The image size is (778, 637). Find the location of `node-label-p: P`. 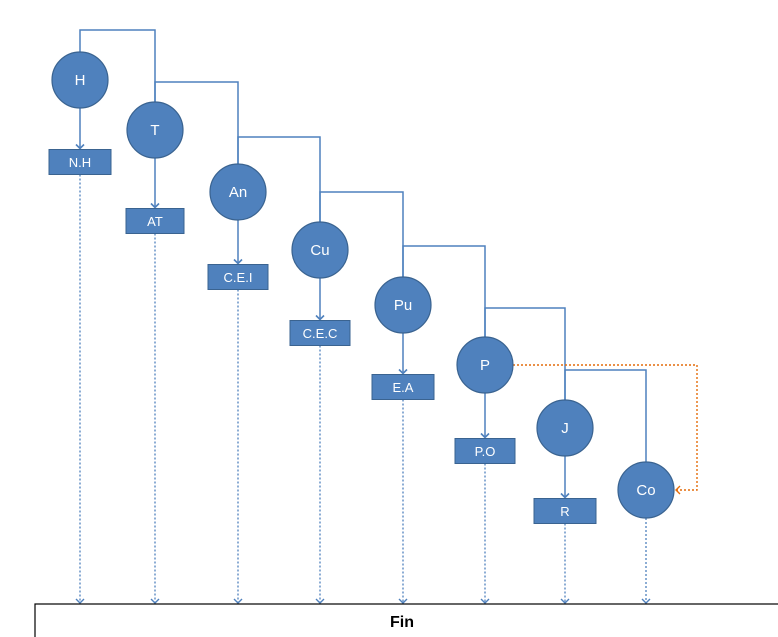

node-label-p: P is located at coordinates (485, 365).